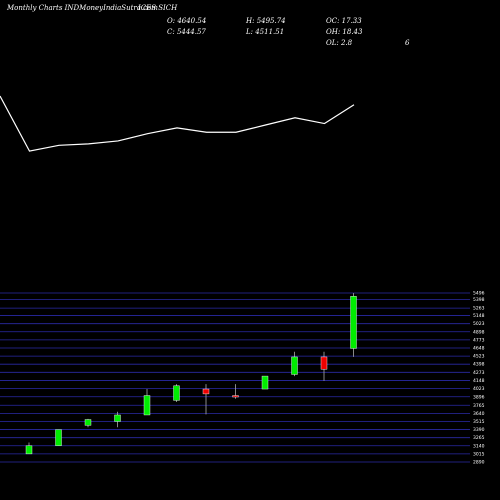  I want to click on y-tick-label: 3140, so click(479, 446).